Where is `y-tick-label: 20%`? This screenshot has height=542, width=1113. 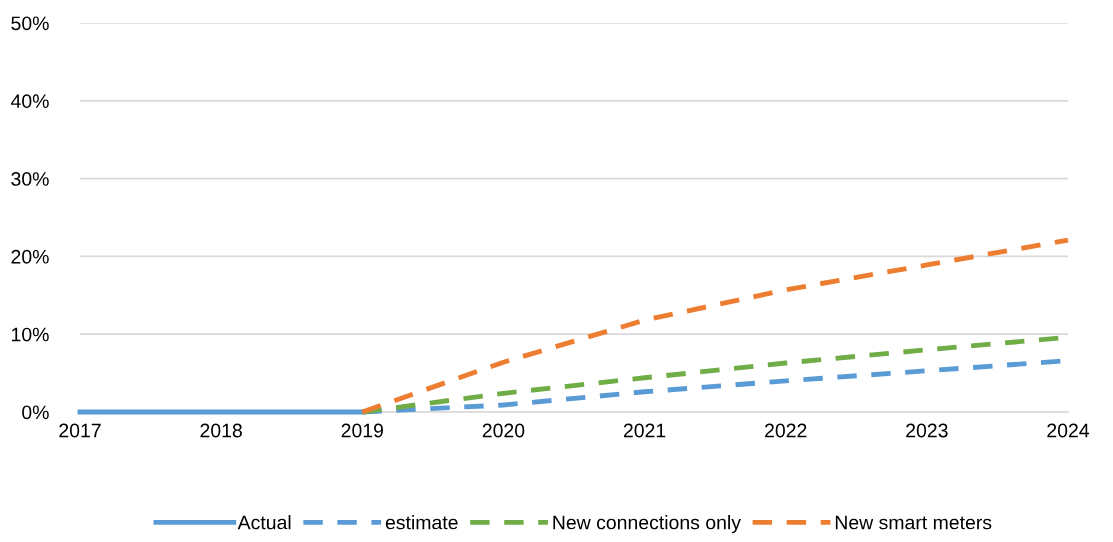 y-tick-label: 20% is located at coordinates (30, 256).